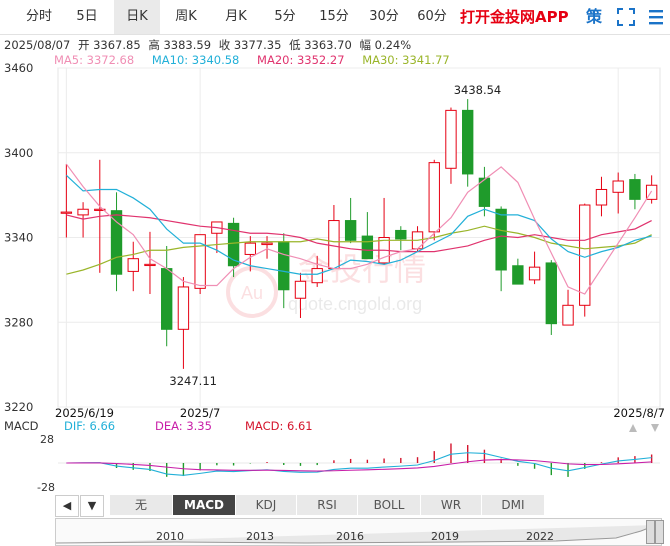  What do you see at coordinates (389, 505) in the screenshot?
I see `indicator-boll: BOLL` at bounding box center [389, 505].